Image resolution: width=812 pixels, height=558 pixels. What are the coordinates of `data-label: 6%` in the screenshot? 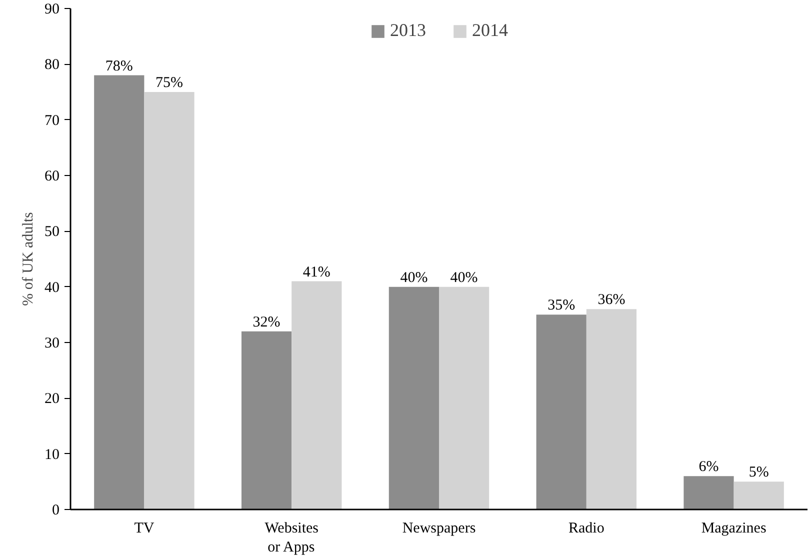 It's located at (708, 467).